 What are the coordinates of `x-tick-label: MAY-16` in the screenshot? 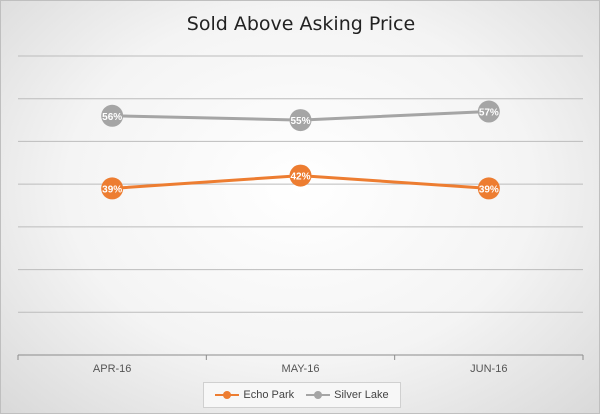 It's located at (301, 369).